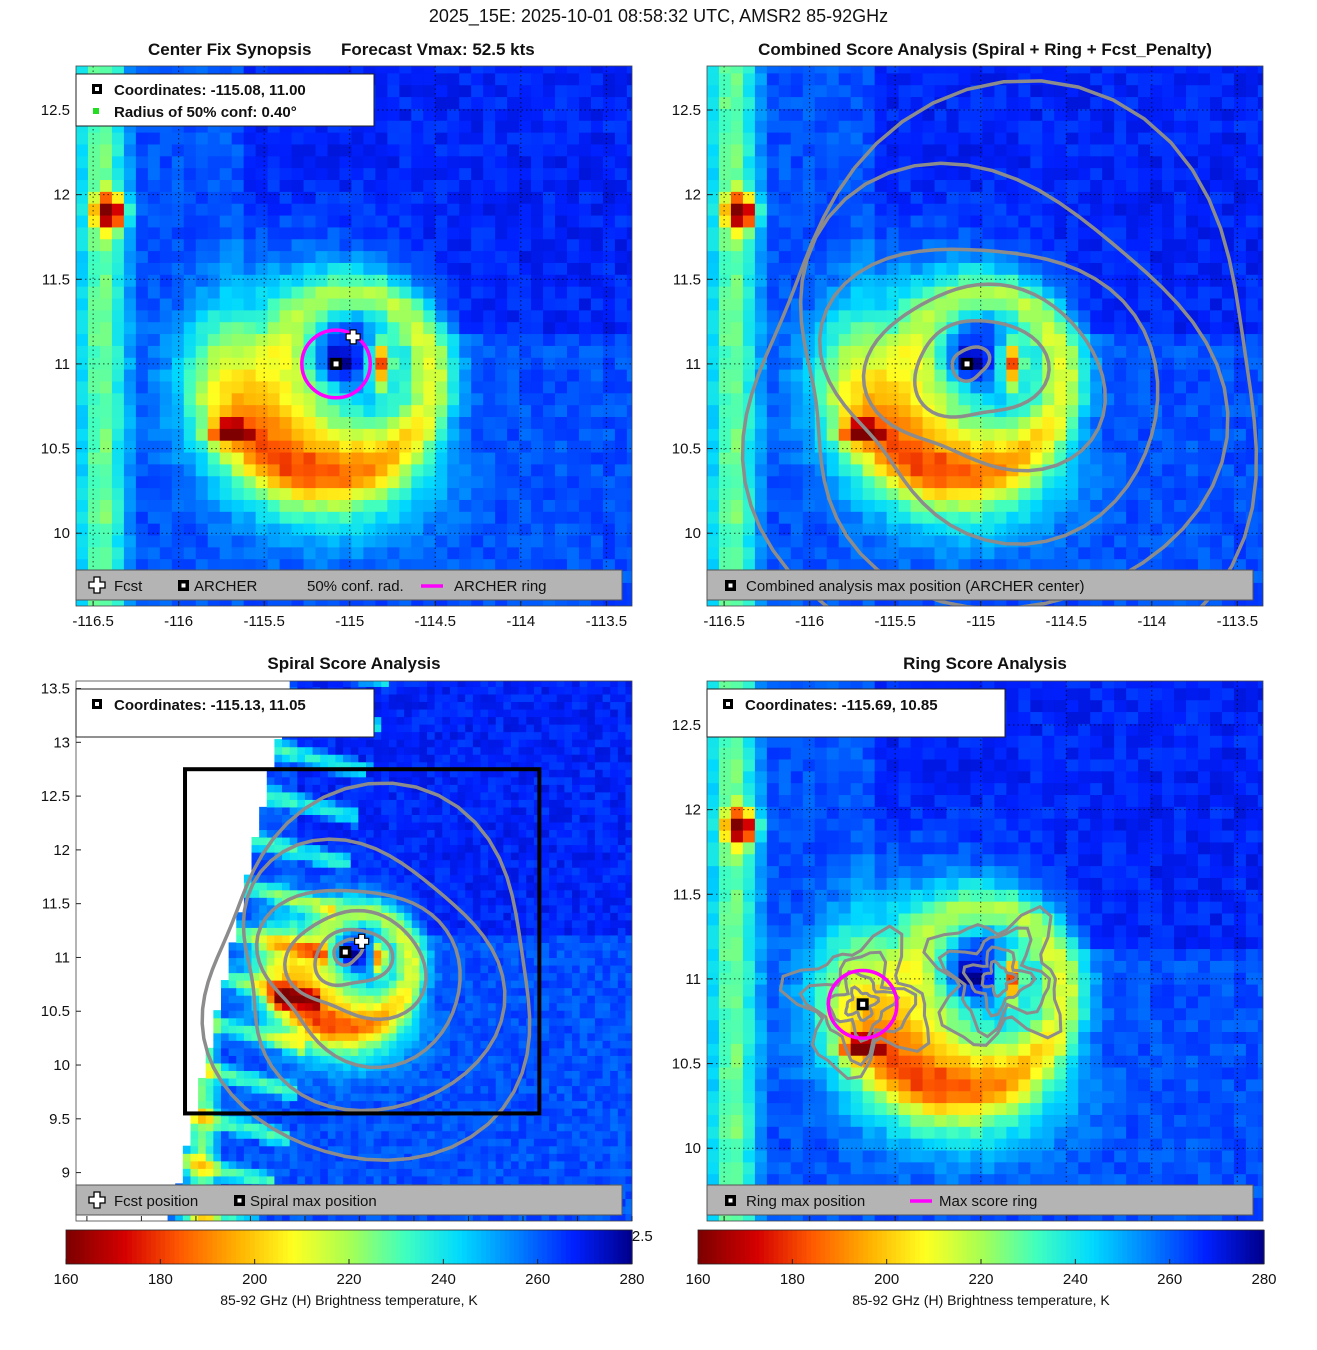  I want to click on combined-ytick-label: 11, so click(693, 364).